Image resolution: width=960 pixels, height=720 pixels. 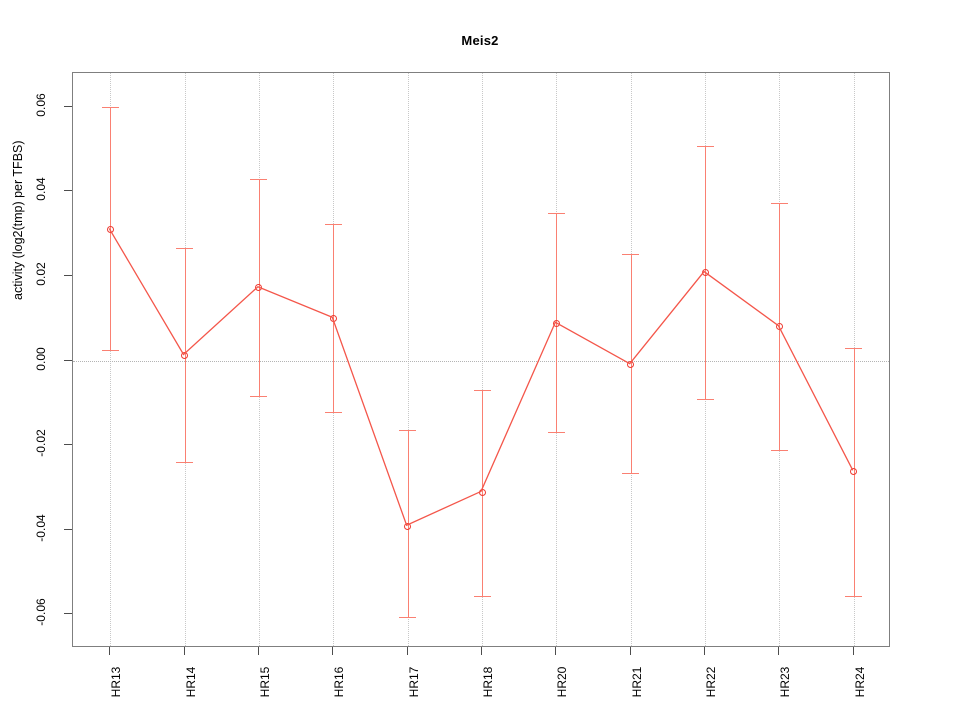 I want to click on zero-reference-line, so click(x=481, y=361).